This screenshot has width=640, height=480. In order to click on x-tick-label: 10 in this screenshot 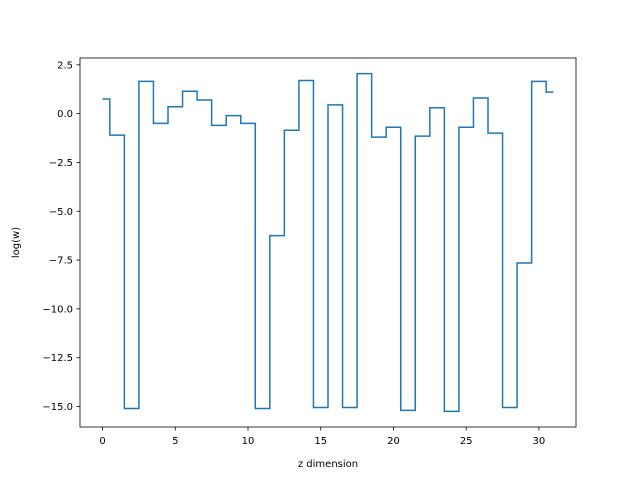, I will do `click(248, 441)`.